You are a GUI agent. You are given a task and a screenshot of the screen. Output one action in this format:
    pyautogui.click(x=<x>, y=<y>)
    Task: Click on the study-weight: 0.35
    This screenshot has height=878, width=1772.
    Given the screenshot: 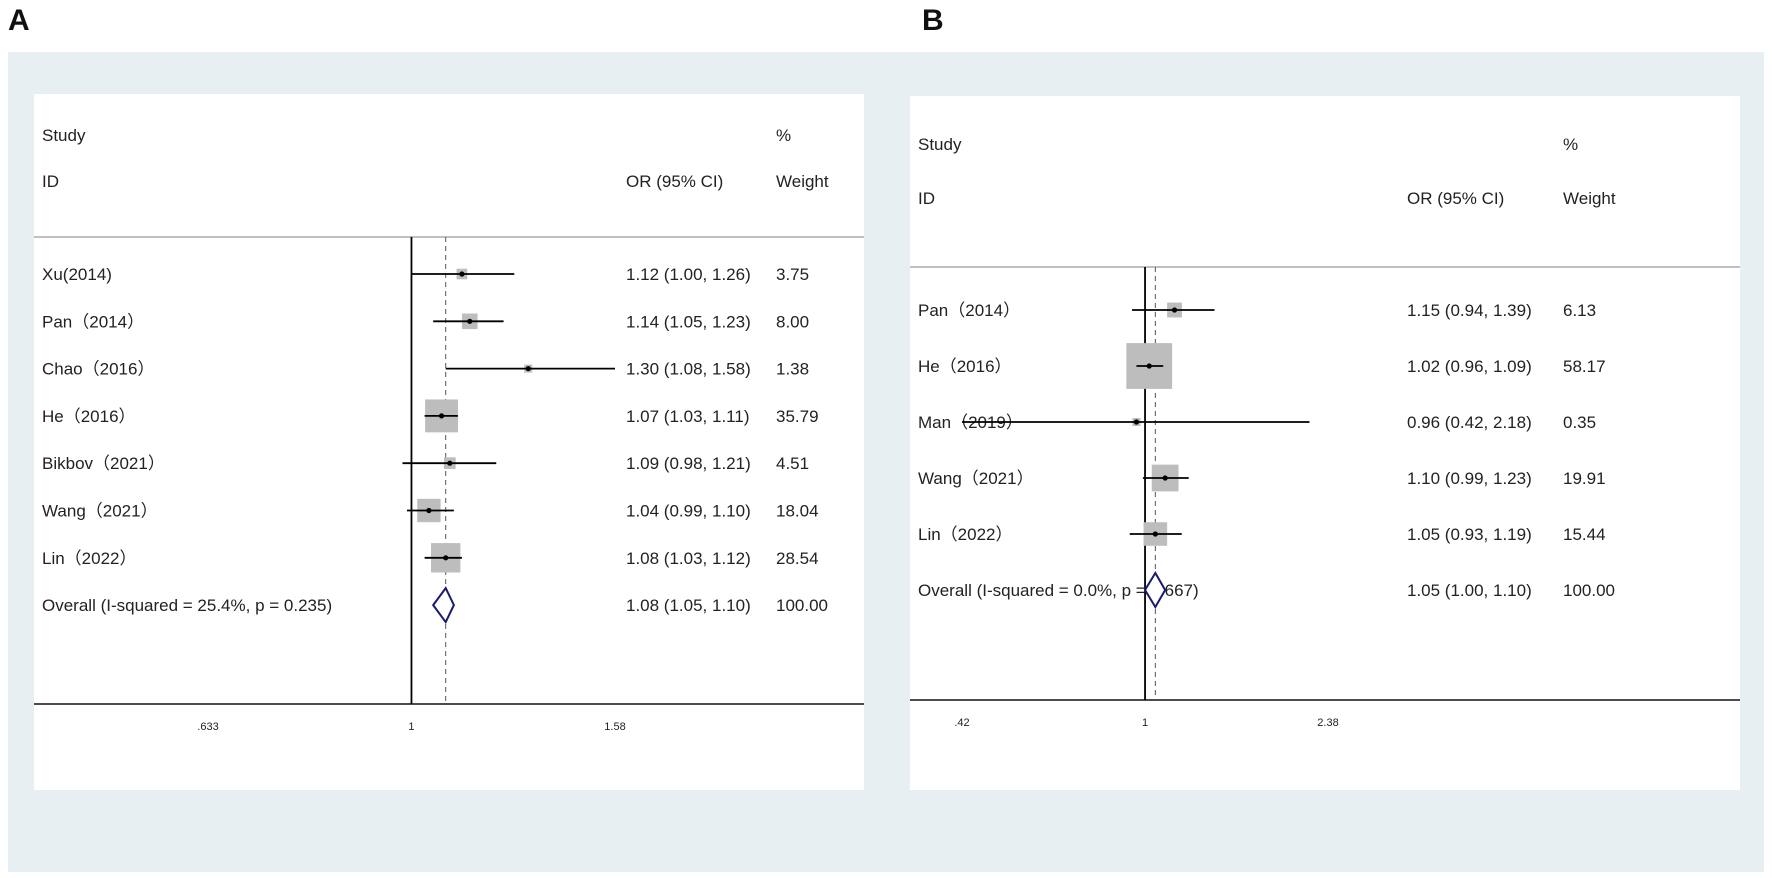 What is the action you would take?
    pyautogui.click(x=1579, y=422)
    